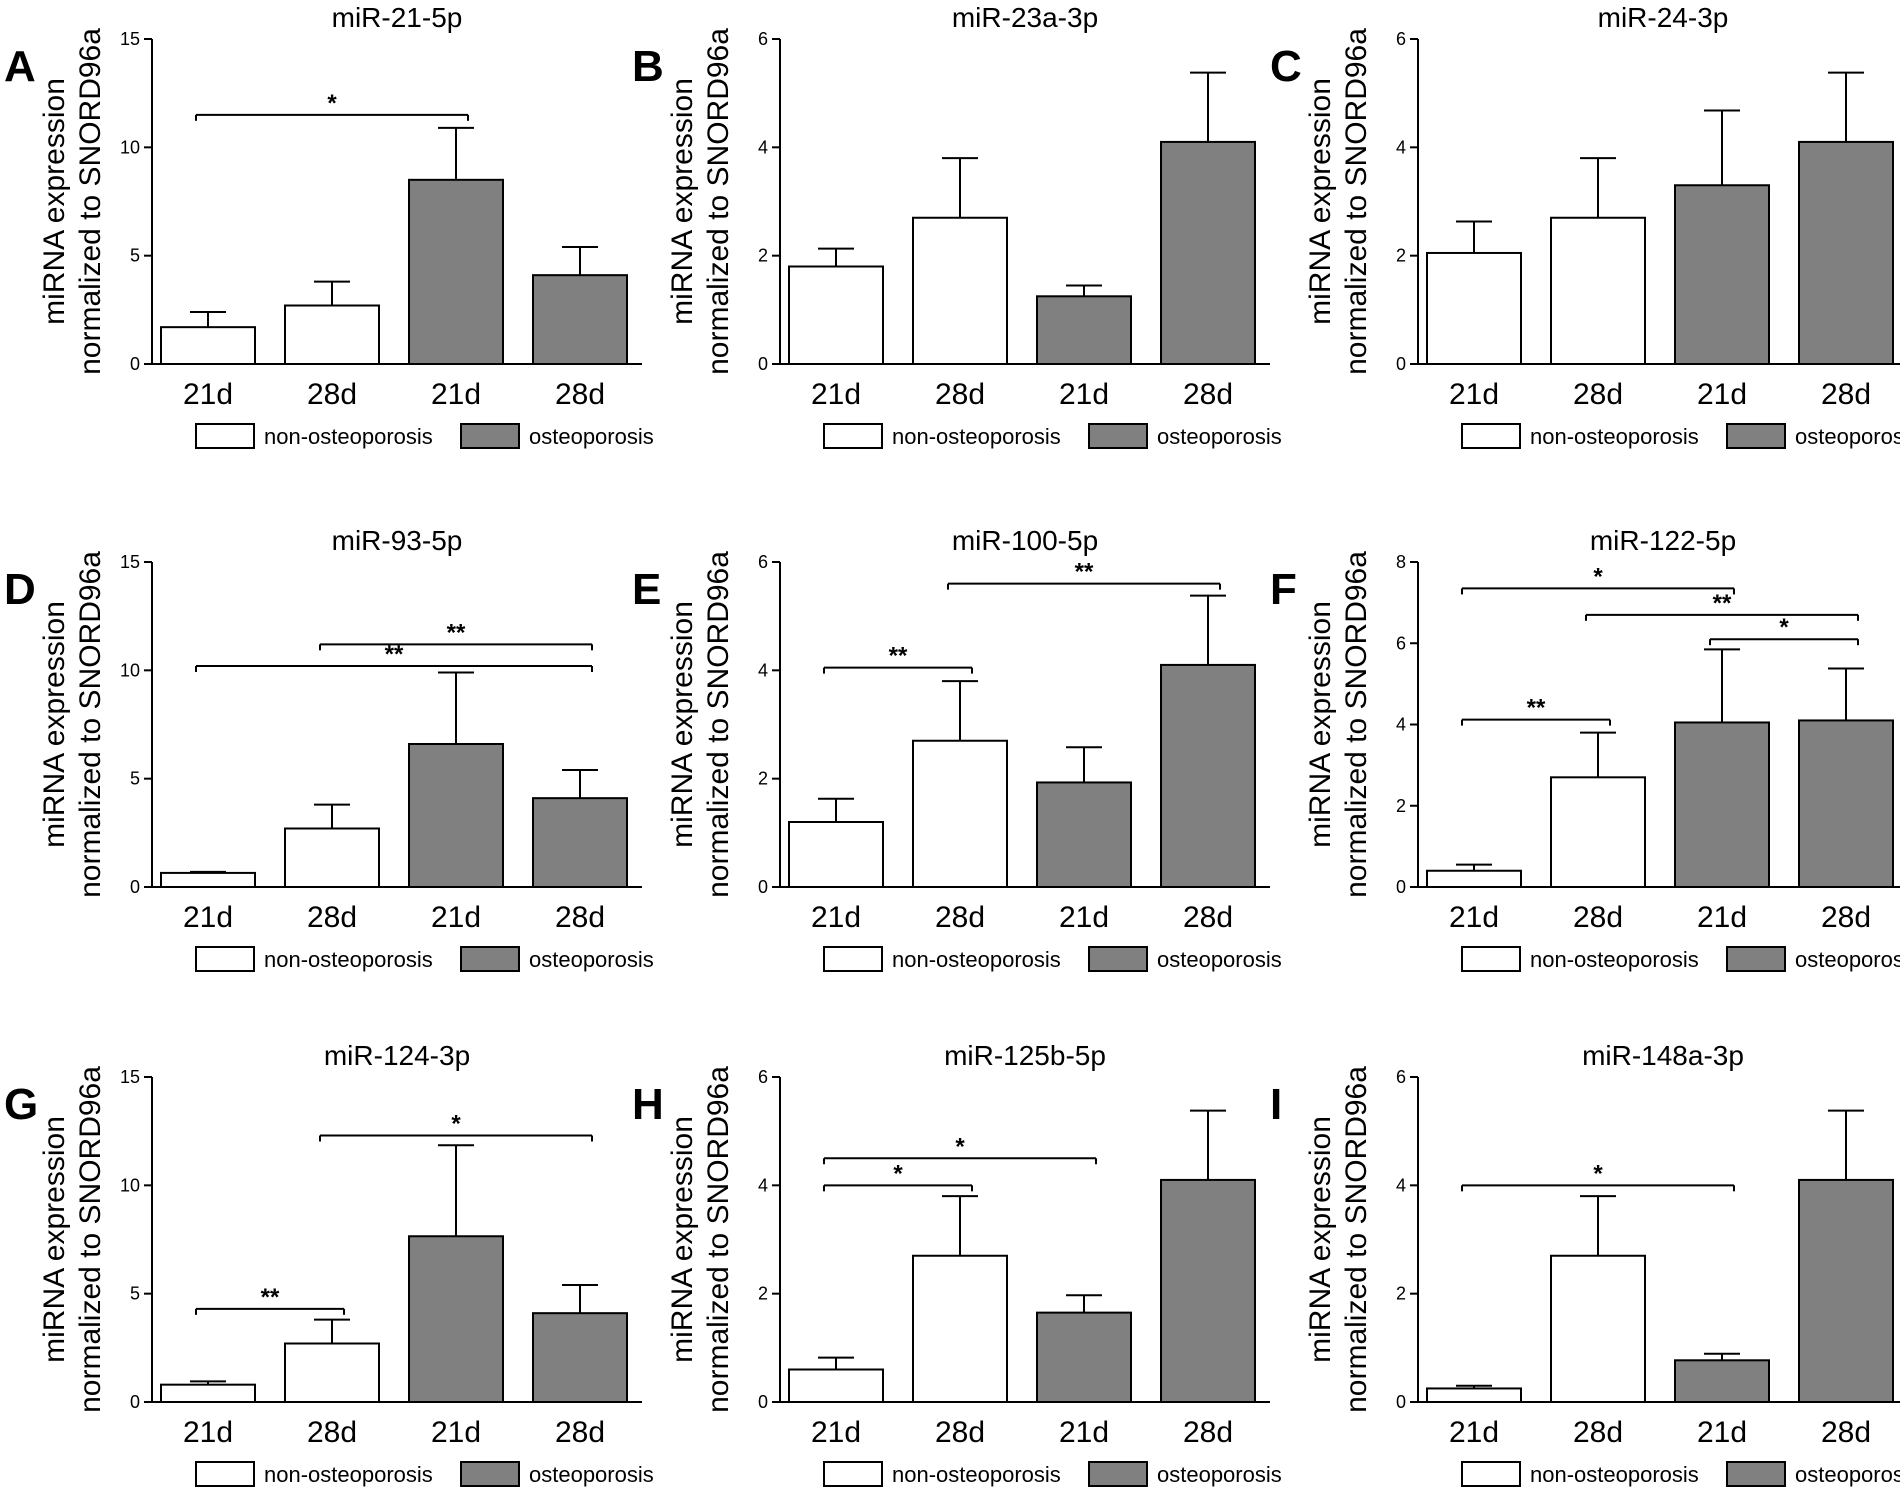 The width and height of the screenshot is (1900, 1488). What do you see at coordinates (648, 66) in the screenshot?
I see `panel-letter: B` at bounding box center [648, 66].